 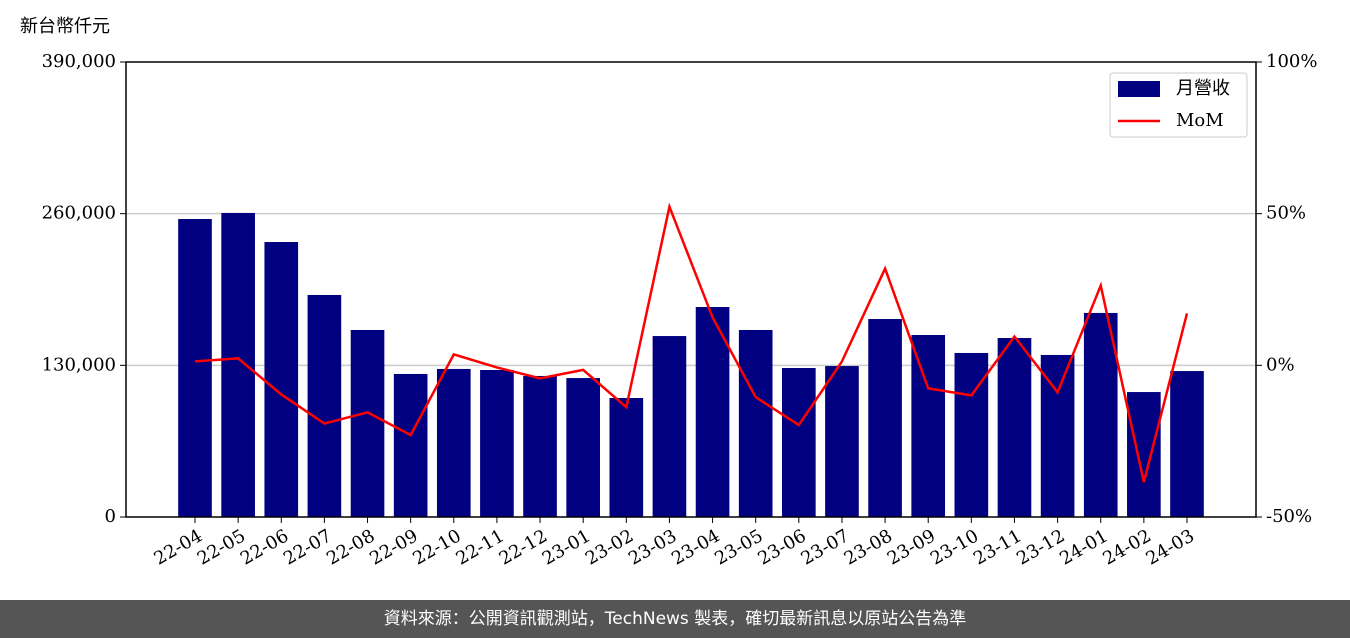 What do you see at coordinates (1286, 213) in the screenshot?
I see `y2-tick-label: 50%` at bounding box center [1286, 213].